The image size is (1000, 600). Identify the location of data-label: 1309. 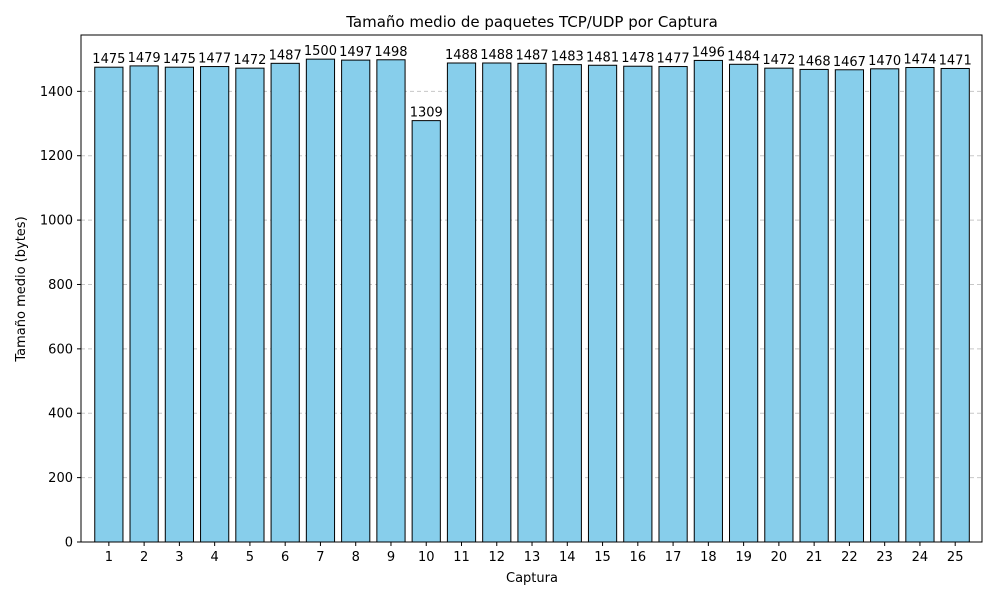
(426, 113).